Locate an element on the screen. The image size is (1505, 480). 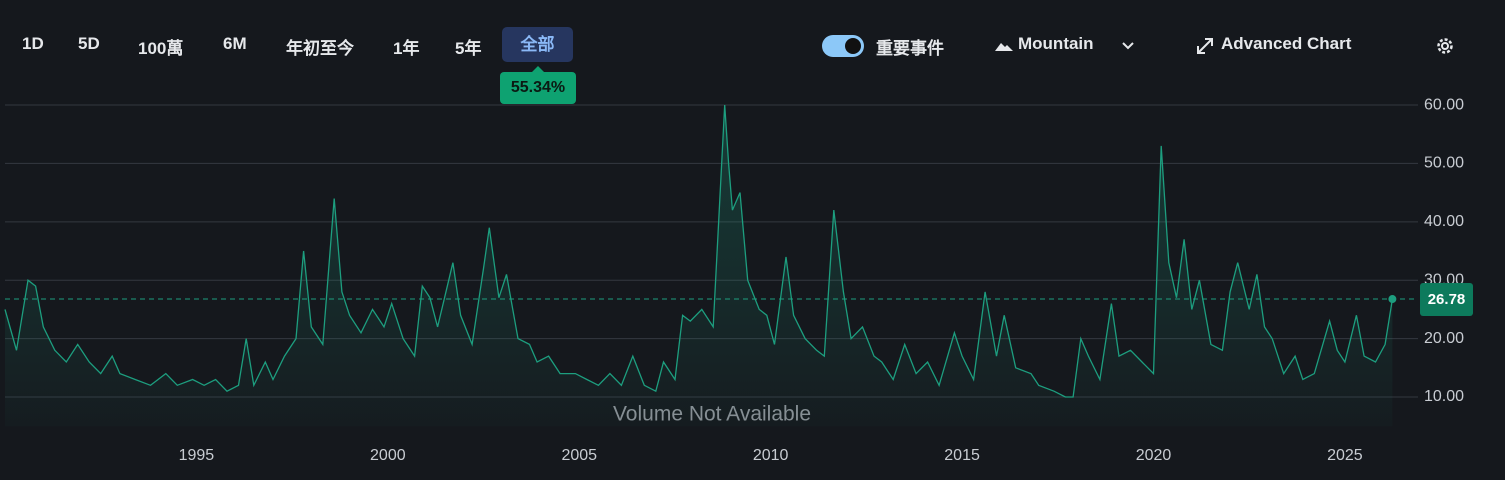
style-label: Mountain is located at coordinates (1056, 43).